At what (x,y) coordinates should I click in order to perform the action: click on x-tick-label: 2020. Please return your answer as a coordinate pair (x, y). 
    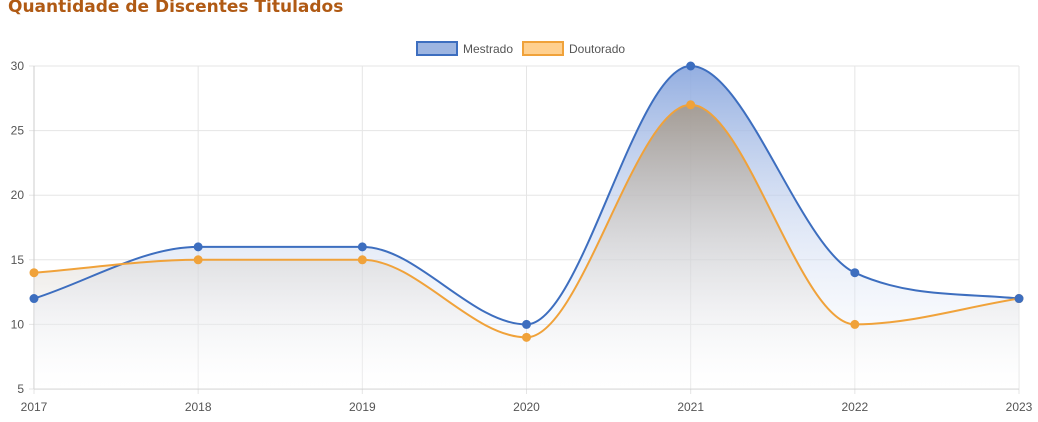
    Looking at the image, I should click on (526, 407).